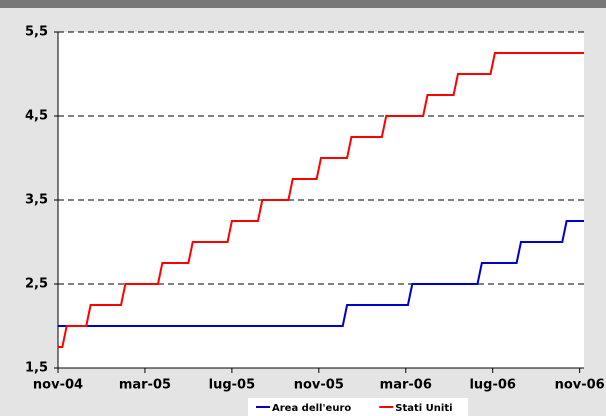 The image size is (606, 416). What do you see at coordinates (36, 284) in the screenshot?
I see `y-tick-label: 2,5` at bounding box center [36, 284].